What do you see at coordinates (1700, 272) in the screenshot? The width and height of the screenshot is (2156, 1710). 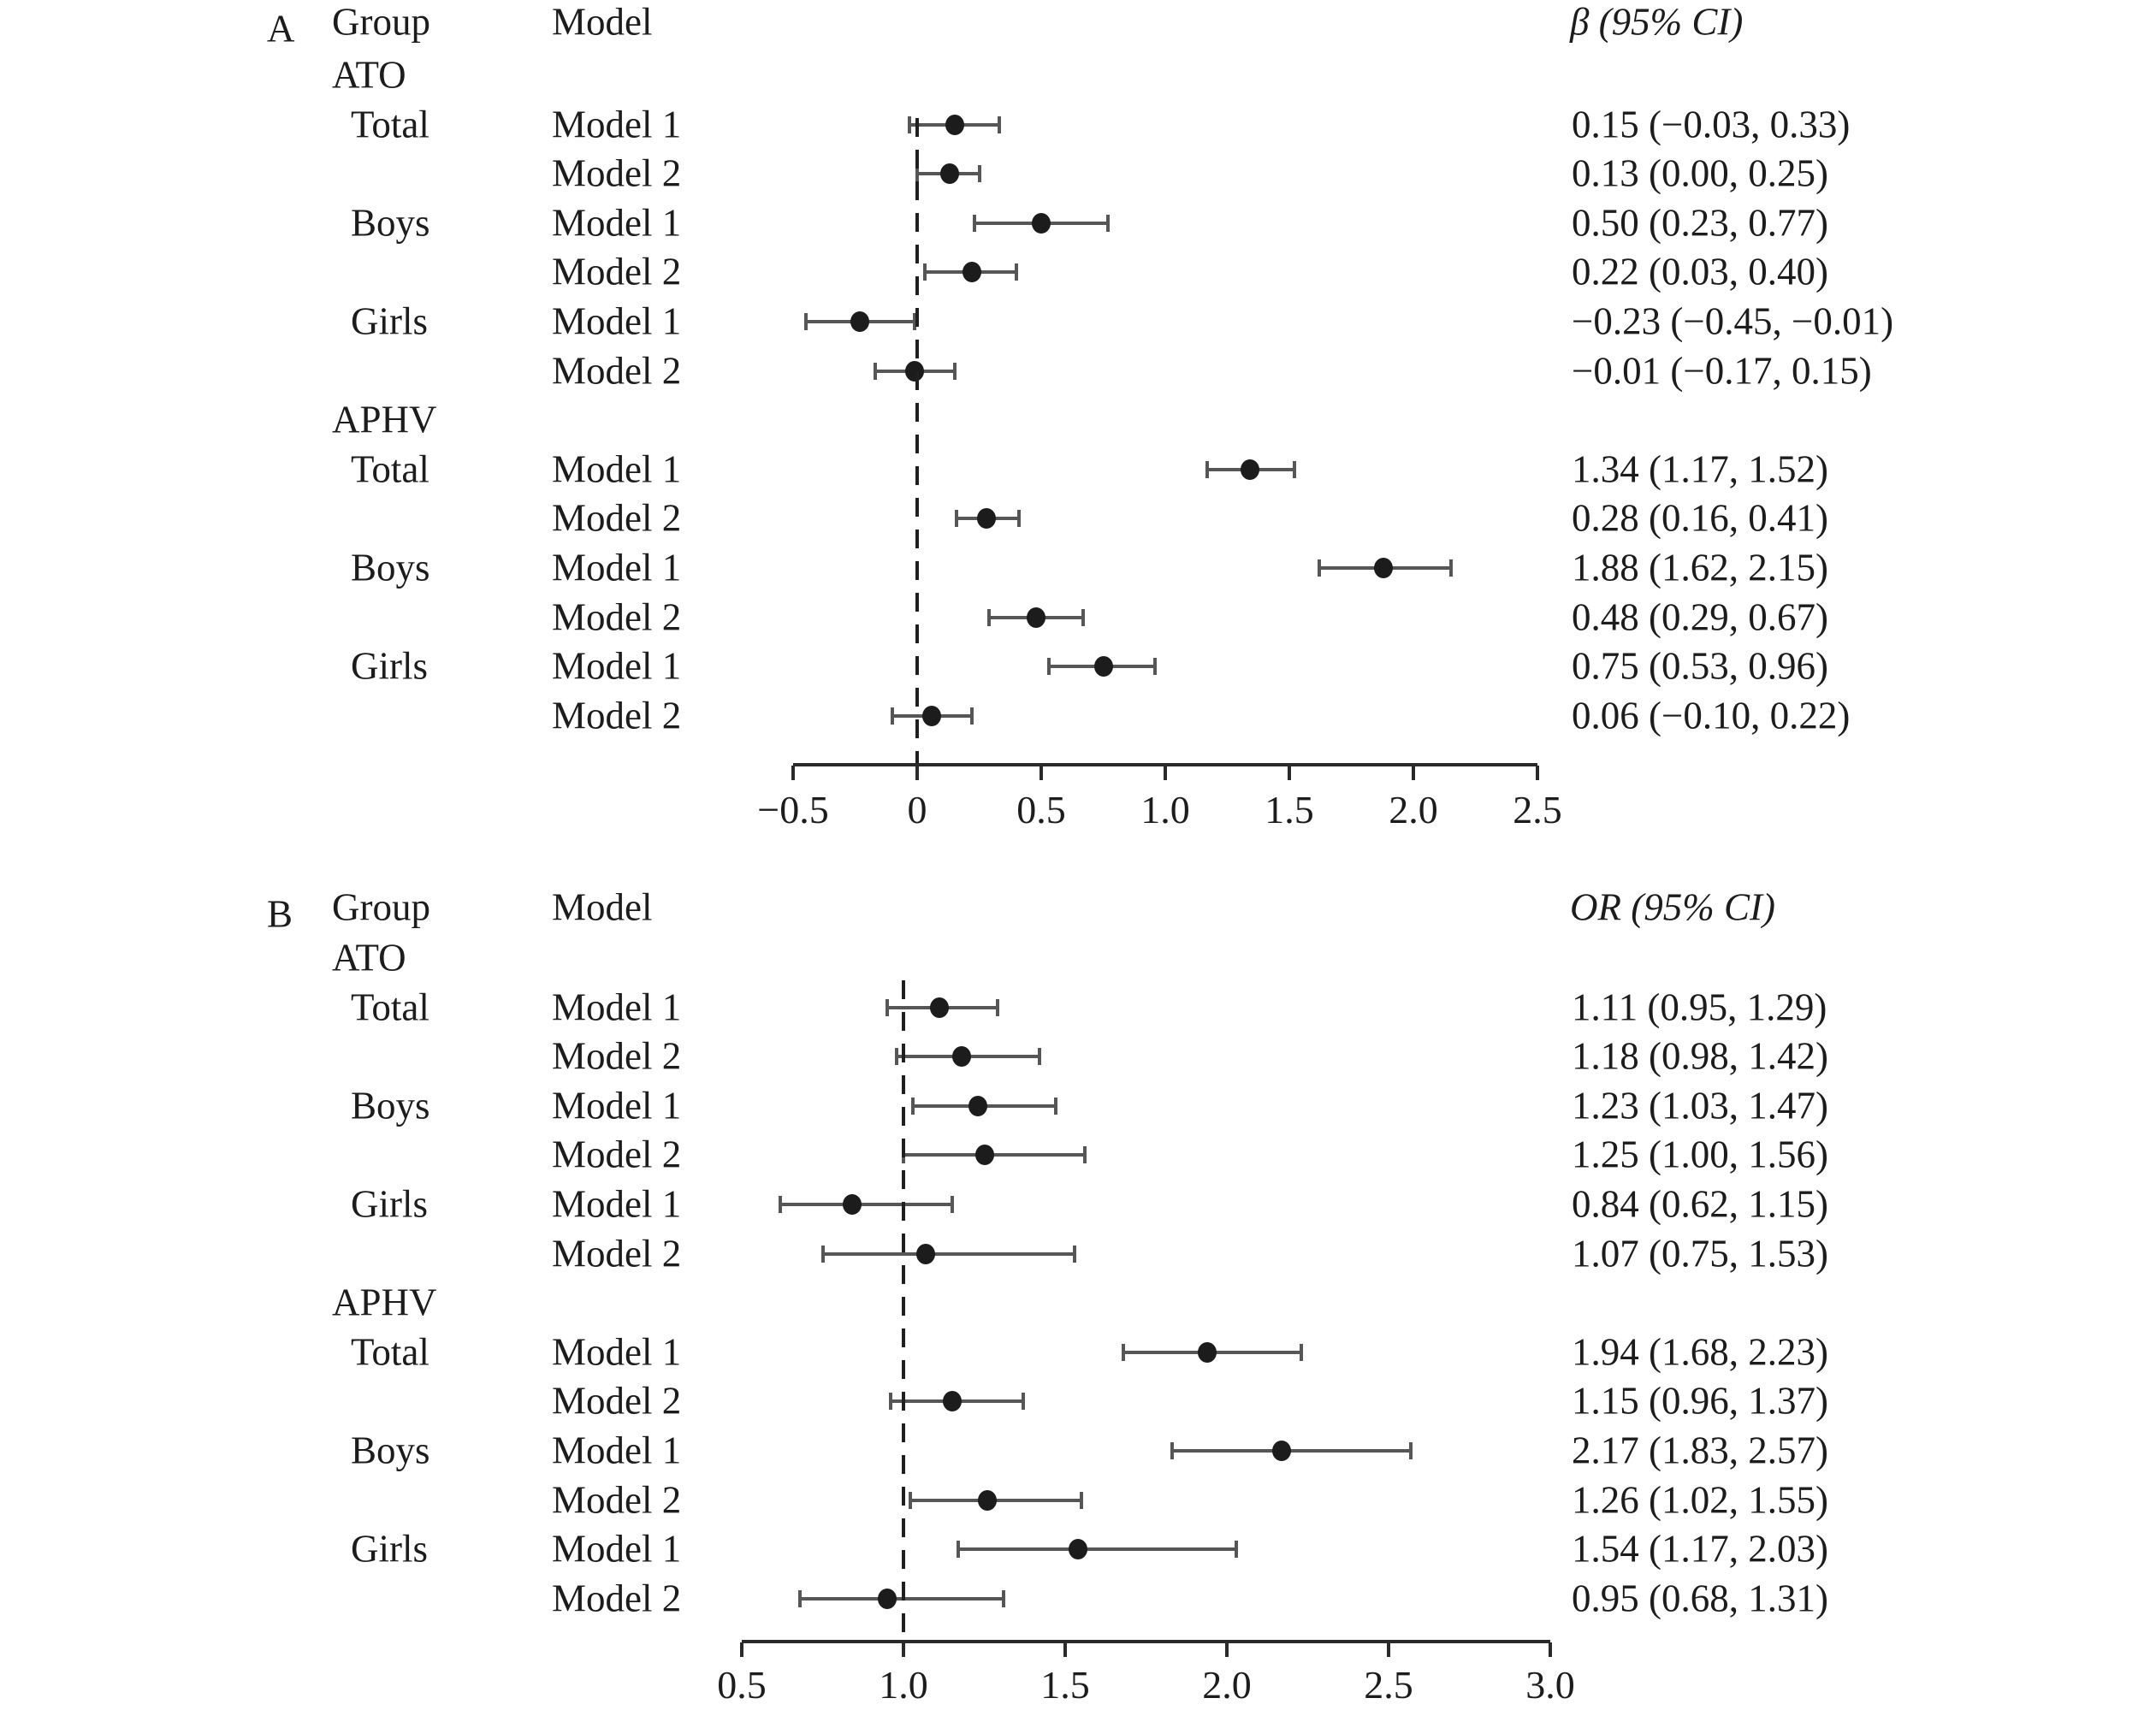 I see `estimate-value: 0.22 (0.03, 0.40)` at bounding box center [1700, 272].